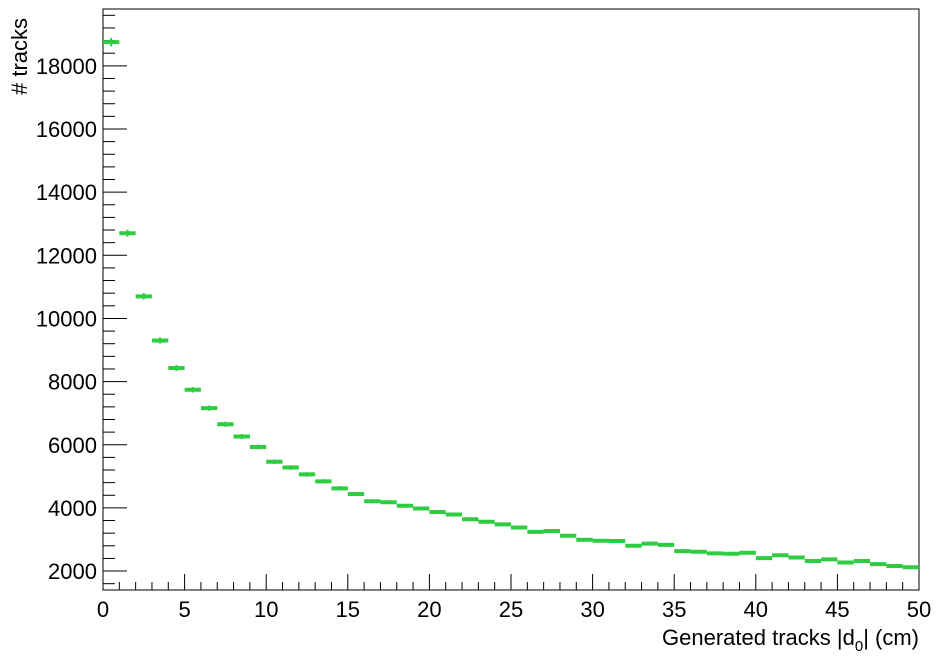 This screenshot has width=937, height=657. What do you see at coordinates (184, 609) in the screenshot?
I see `x-tick-label: 5` at bounding box center [184, 609].